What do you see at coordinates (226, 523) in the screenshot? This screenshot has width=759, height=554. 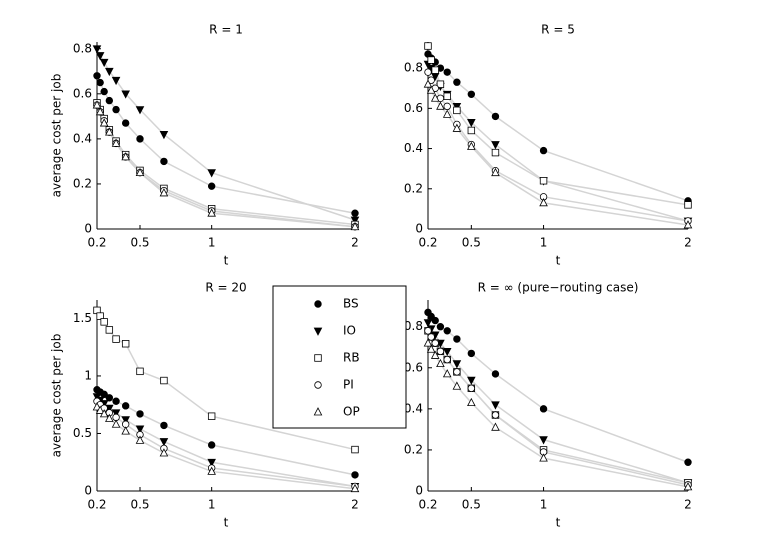 I see `x-axis-label: t` at bounding box center [226, 523].